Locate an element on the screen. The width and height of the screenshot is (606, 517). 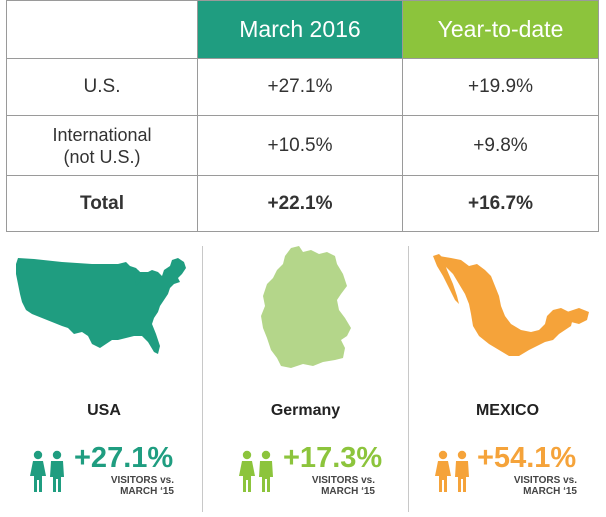
mexico-caption-line1: VISITORS vs. is located at coordinates (545, 480).